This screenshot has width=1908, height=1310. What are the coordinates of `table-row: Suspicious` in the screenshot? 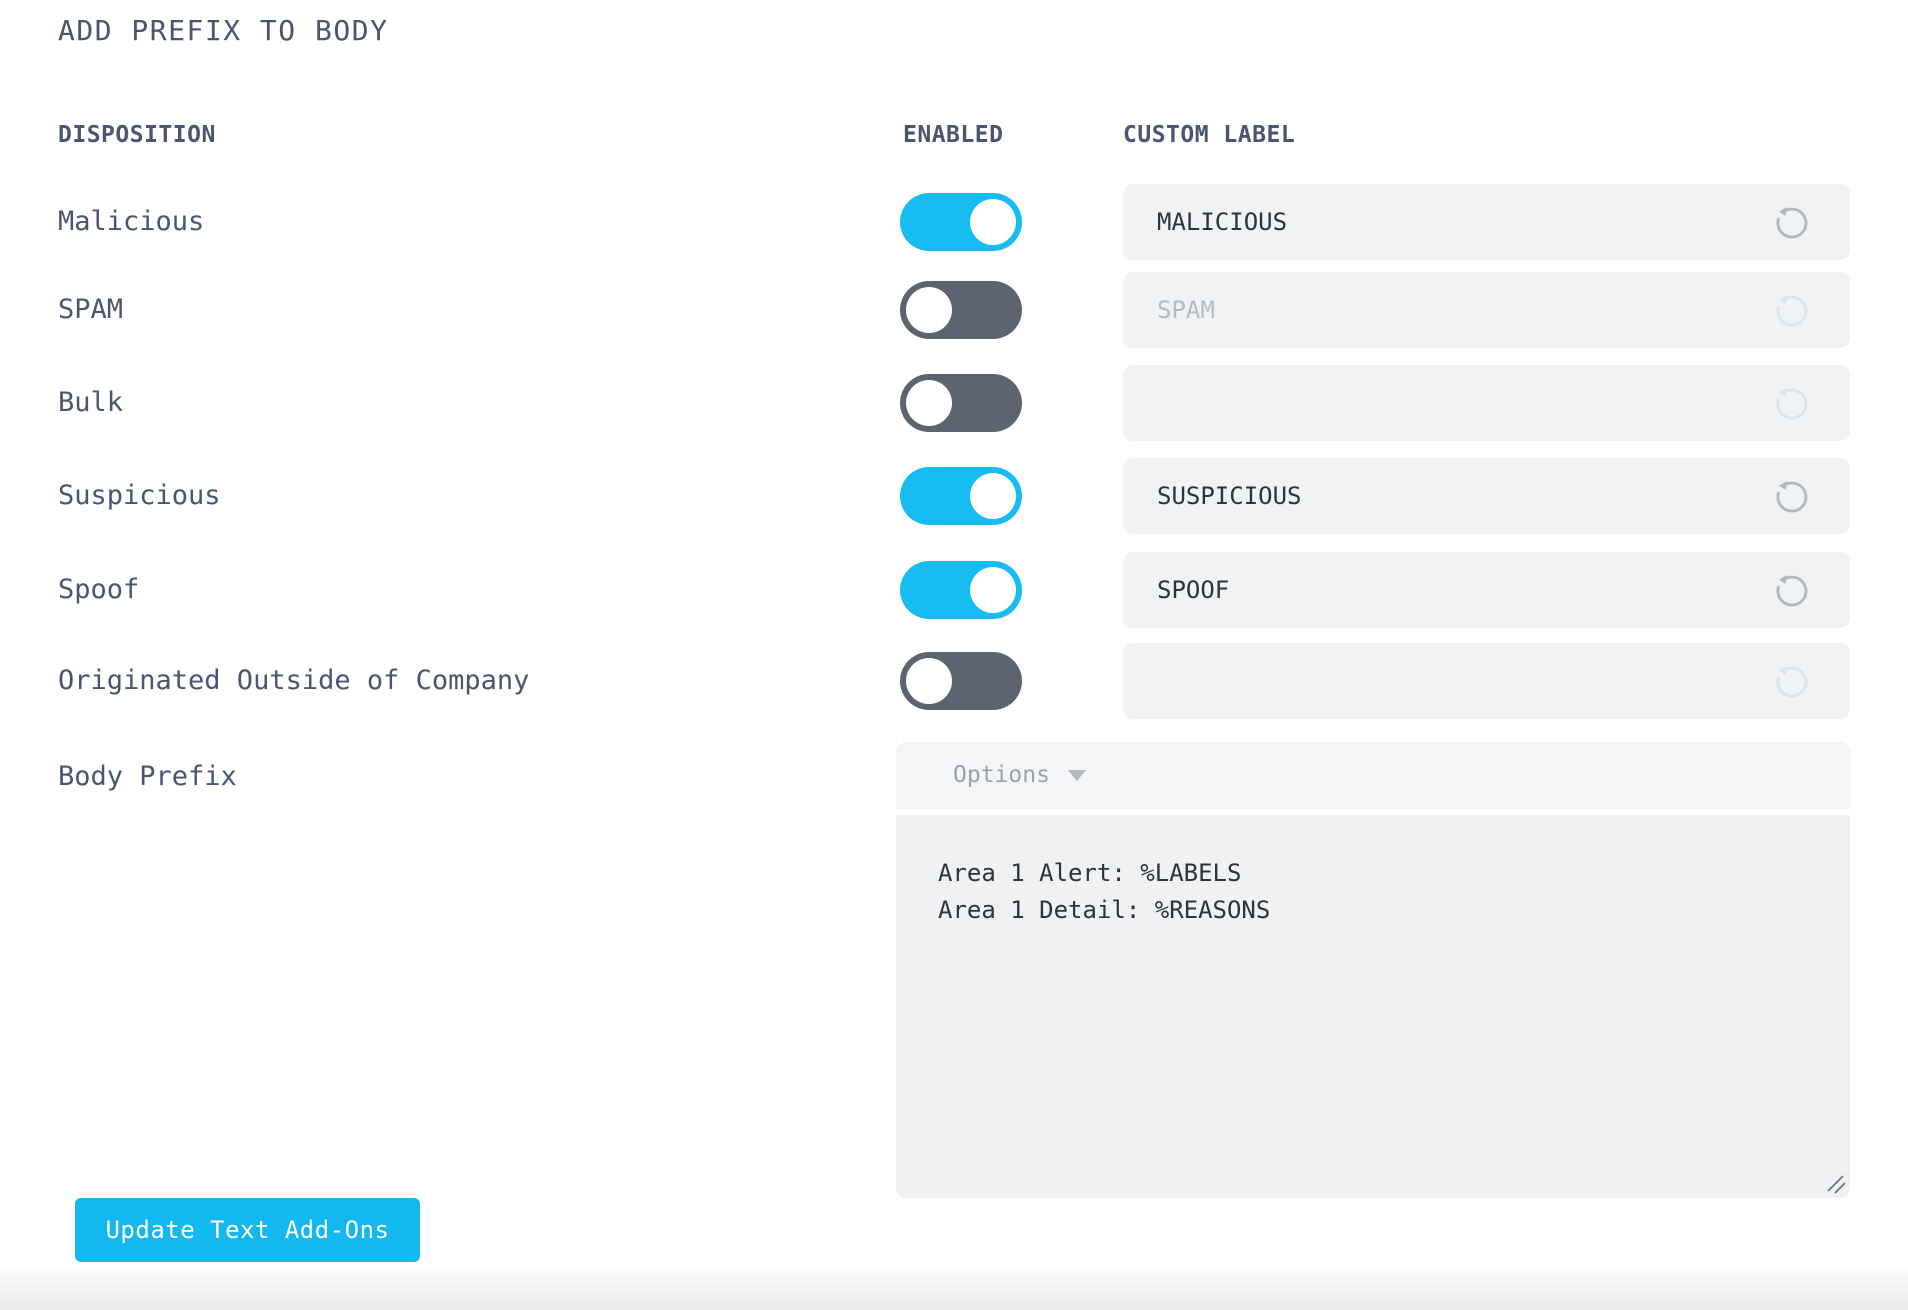 It's located at (954, 496).